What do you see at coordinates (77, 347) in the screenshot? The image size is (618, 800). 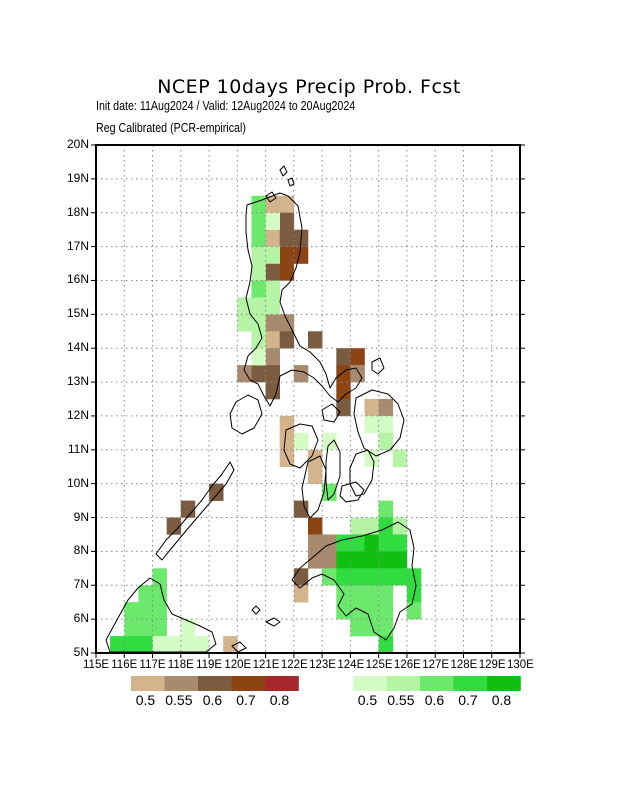 I see `lat-tick-label: 14N` at bounding box center [77, 347].